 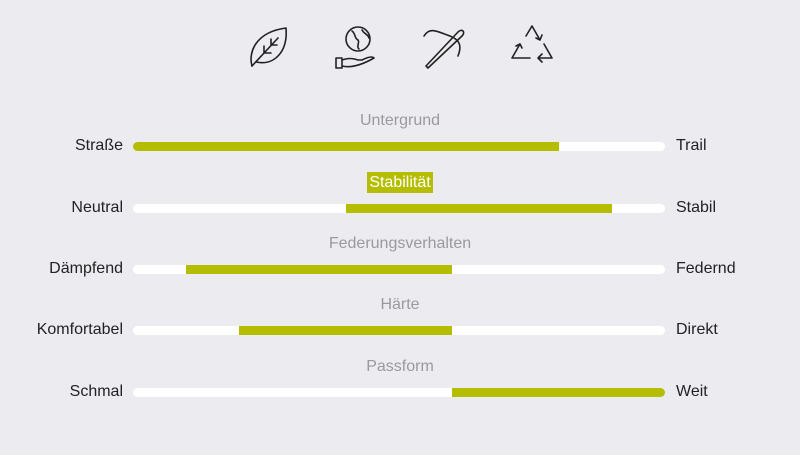 I want to click on scale-right-label: Federnd, so click(x=706, y=268).